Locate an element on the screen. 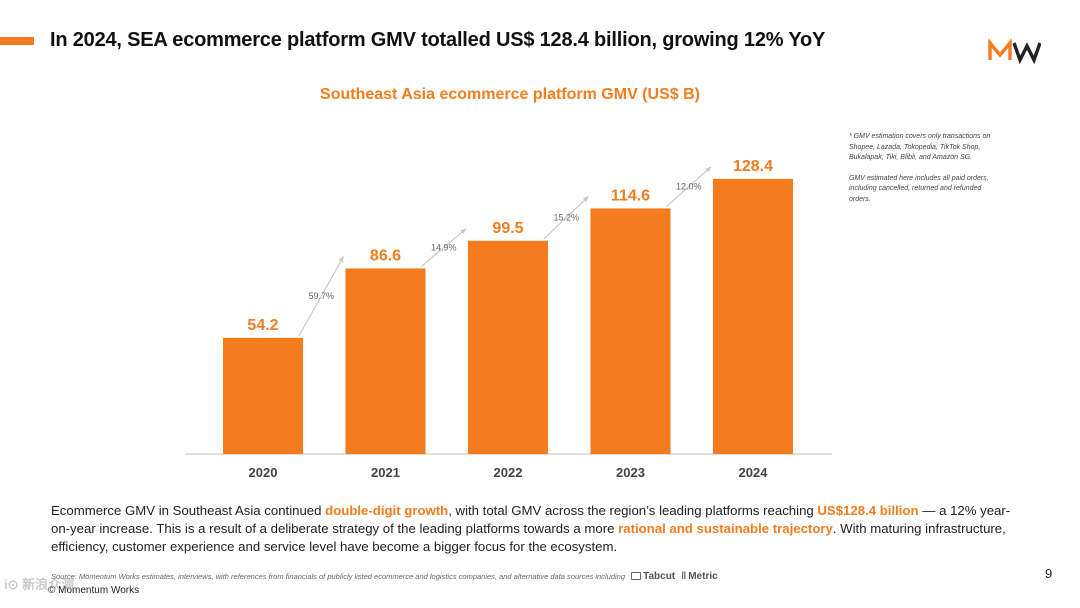 This screenshot has width=1080, height=608. growth-label: 12.0% is located at coordinates (689, 187).